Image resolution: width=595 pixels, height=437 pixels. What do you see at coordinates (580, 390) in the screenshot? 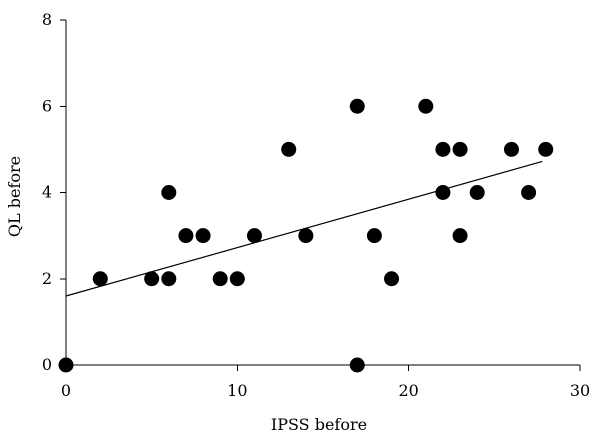
I see `x-tick-label: 30` at bounding box center [580, 390].